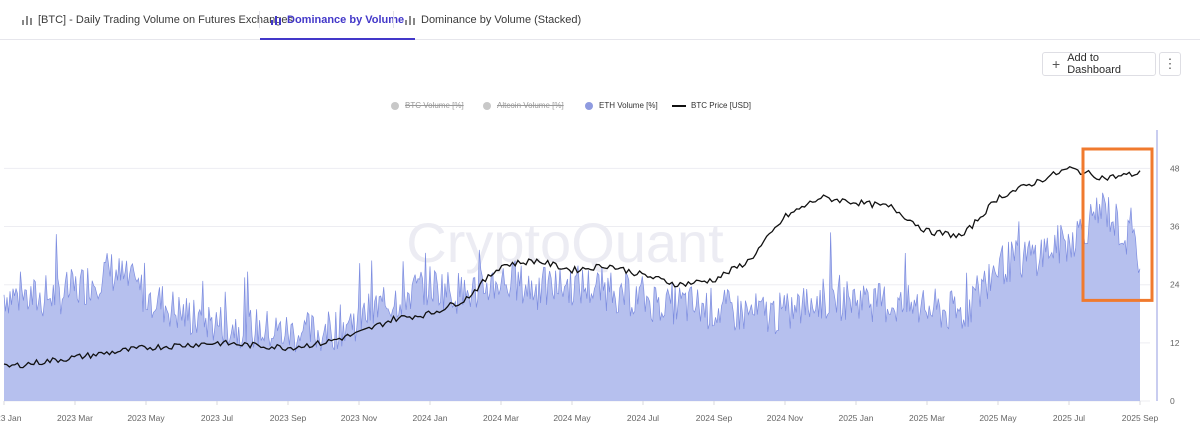 The width and height of the screenshot is (1200, 434). I want to click on x-tick-label: 2023 Jul, so click(217, 418).